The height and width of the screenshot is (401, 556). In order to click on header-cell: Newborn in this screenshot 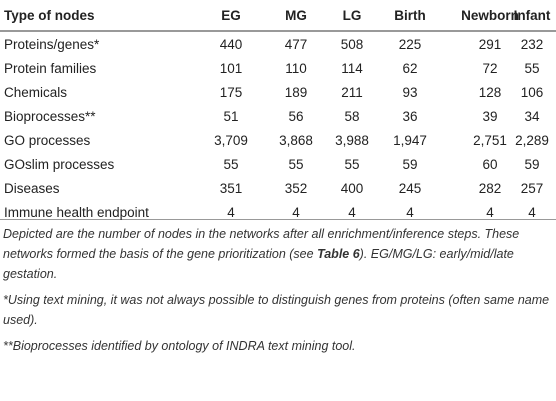, I will do `click(490, 15)`.